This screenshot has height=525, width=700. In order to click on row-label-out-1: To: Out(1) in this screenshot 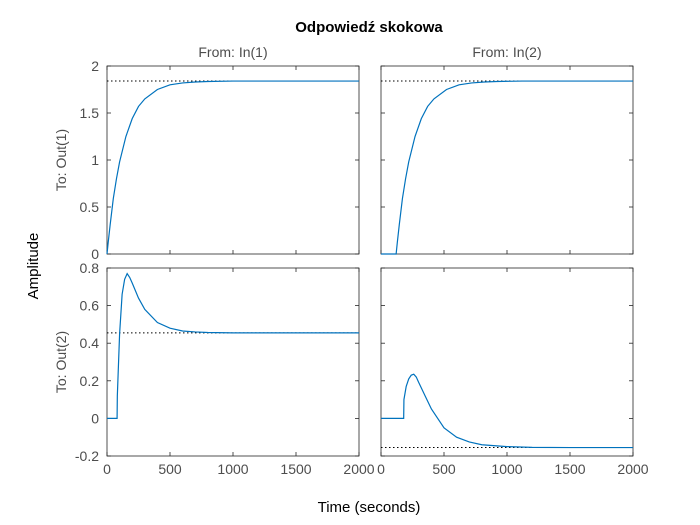, I will do `click(61, 160)`.